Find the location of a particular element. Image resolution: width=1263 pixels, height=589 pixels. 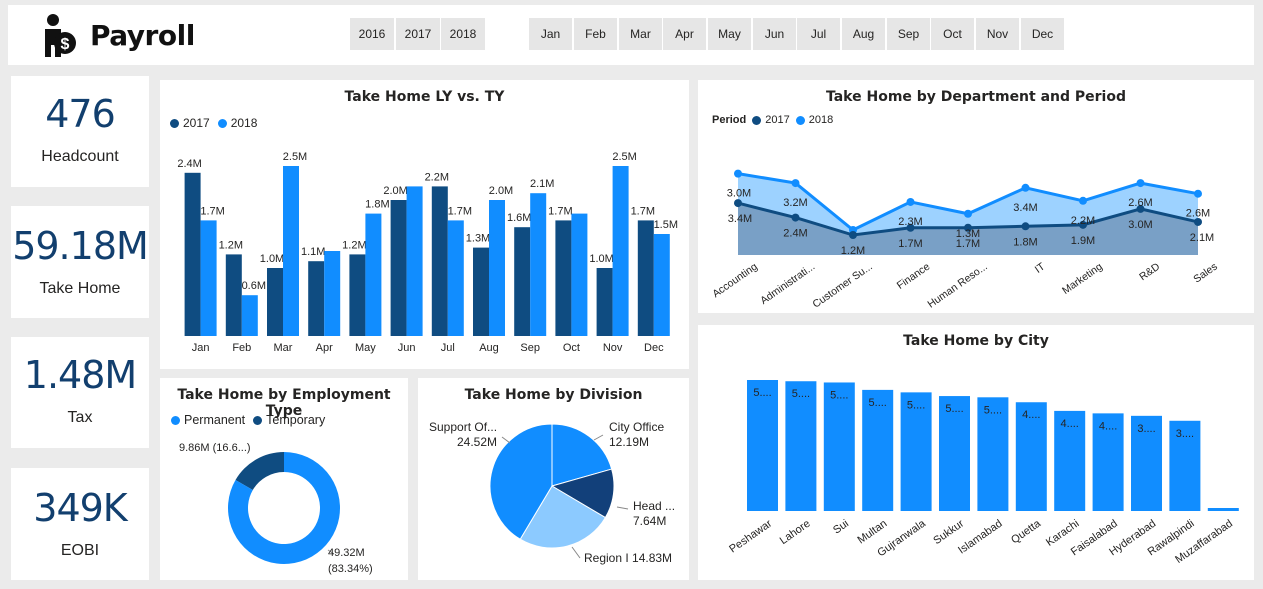

month-button-mar: Mar is located at coordinates (640, 34).